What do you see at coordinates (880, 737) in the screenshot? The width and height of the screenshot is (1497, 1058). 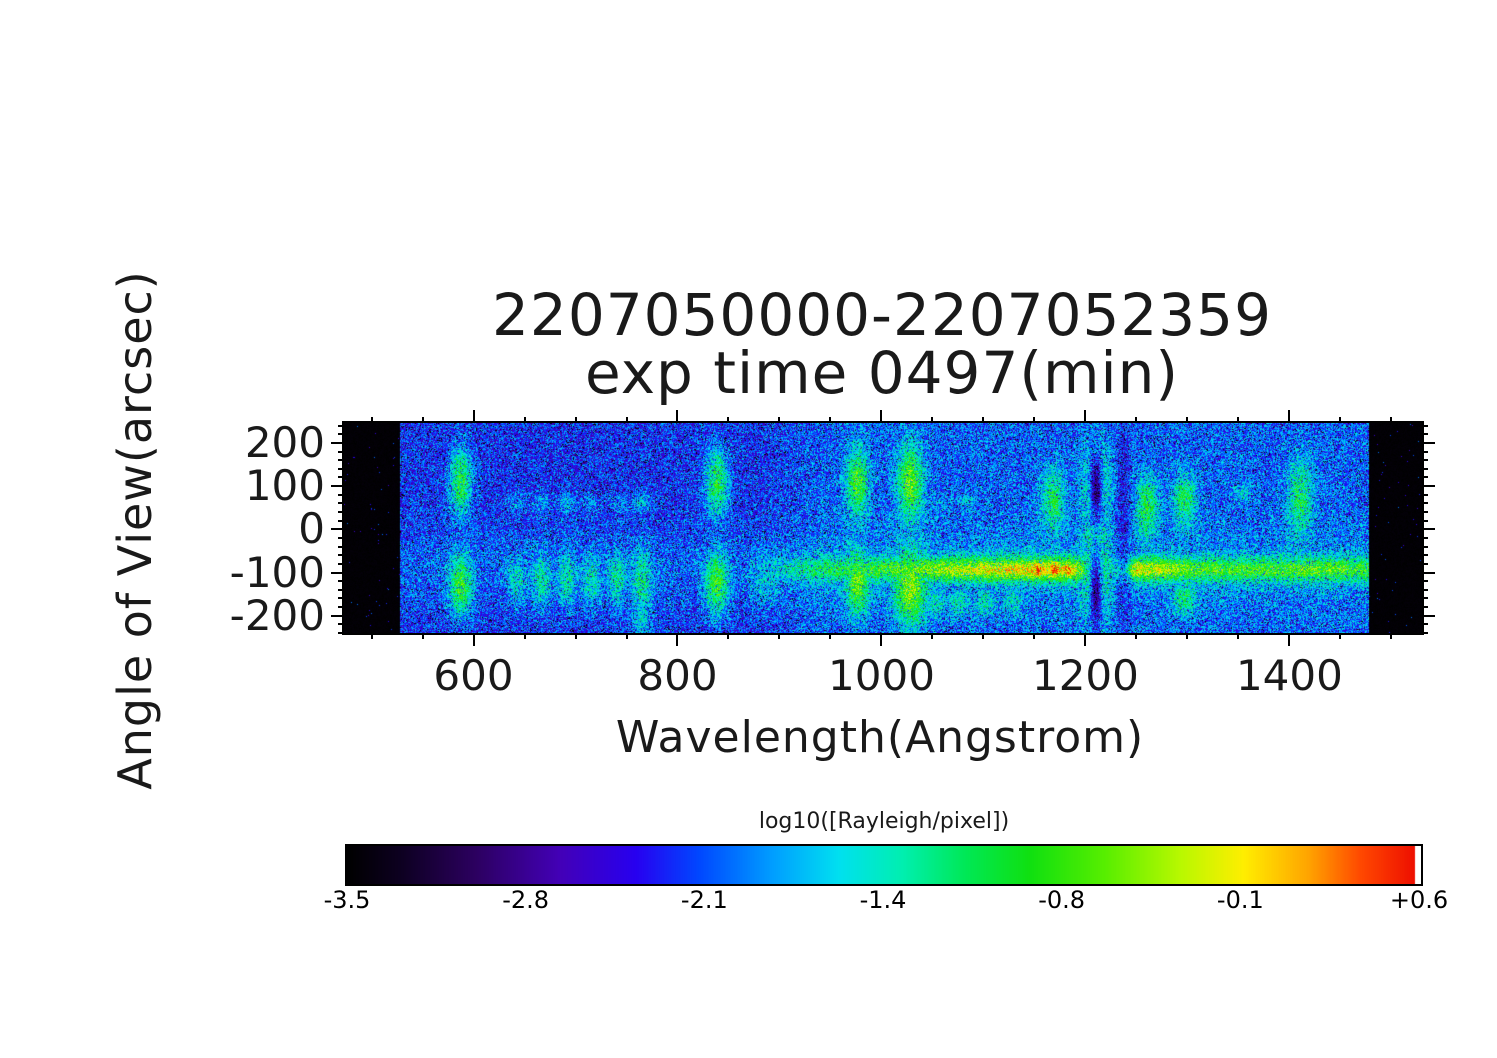 I see `x-axis-title: Wavelength(Angstrom)` at bounding box center [880, 737].